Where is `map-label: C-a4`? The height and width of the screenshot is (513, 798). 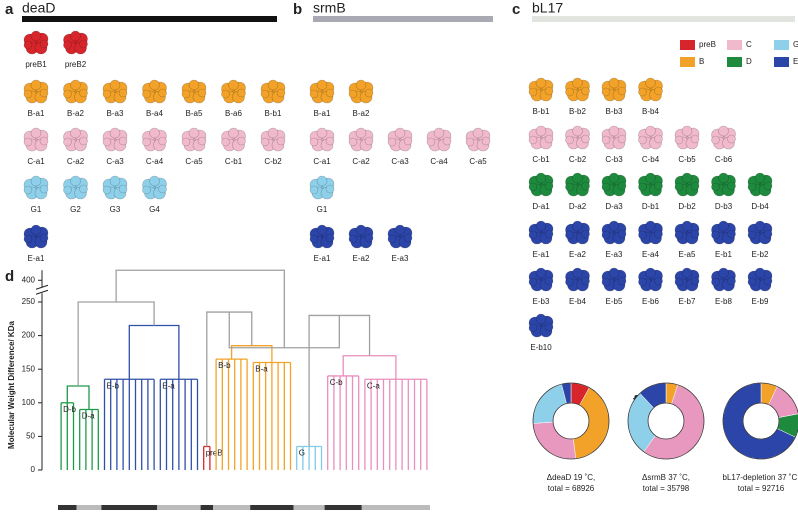
map-label: C-a4 is located at coordinates (439, 161).